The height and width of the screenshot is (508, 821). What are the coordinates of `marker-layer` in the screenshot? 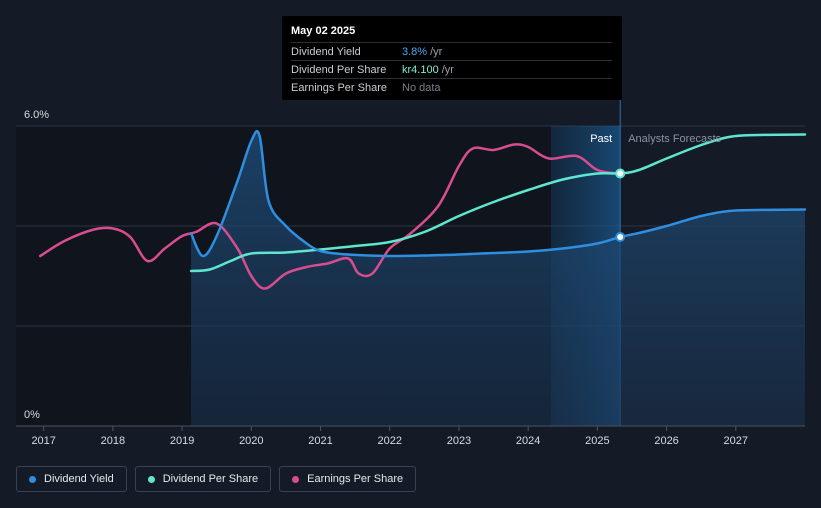 It's located at (620, 205).